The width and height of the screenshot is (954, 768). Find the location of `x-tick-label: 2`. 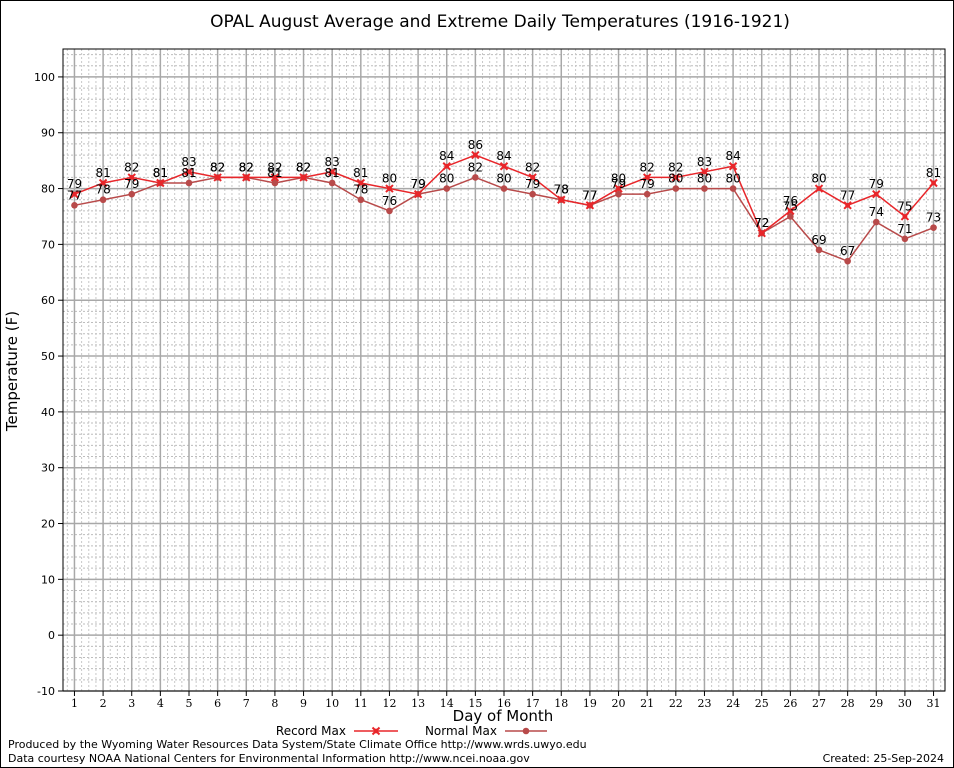

x-tick-label: 2 is located at coordinates (103, 703).